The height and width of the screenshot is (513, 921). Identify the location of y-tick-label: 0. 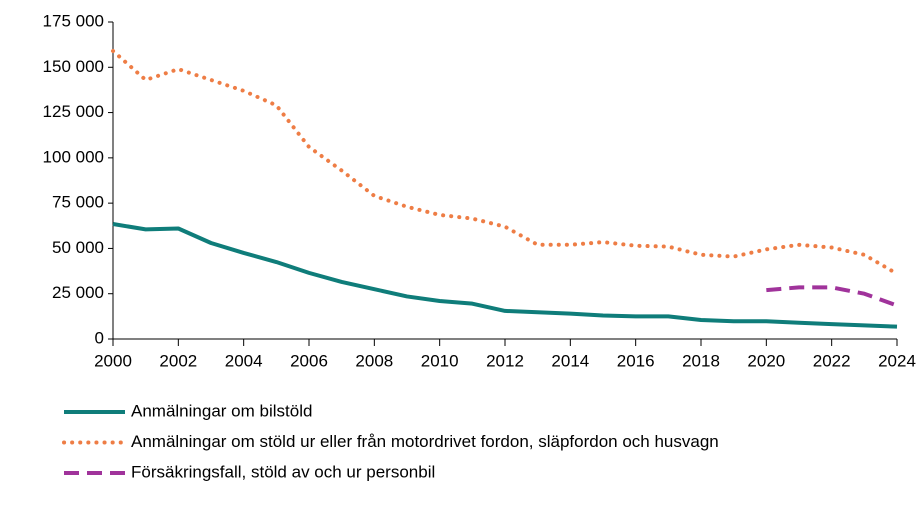
(99, 337).